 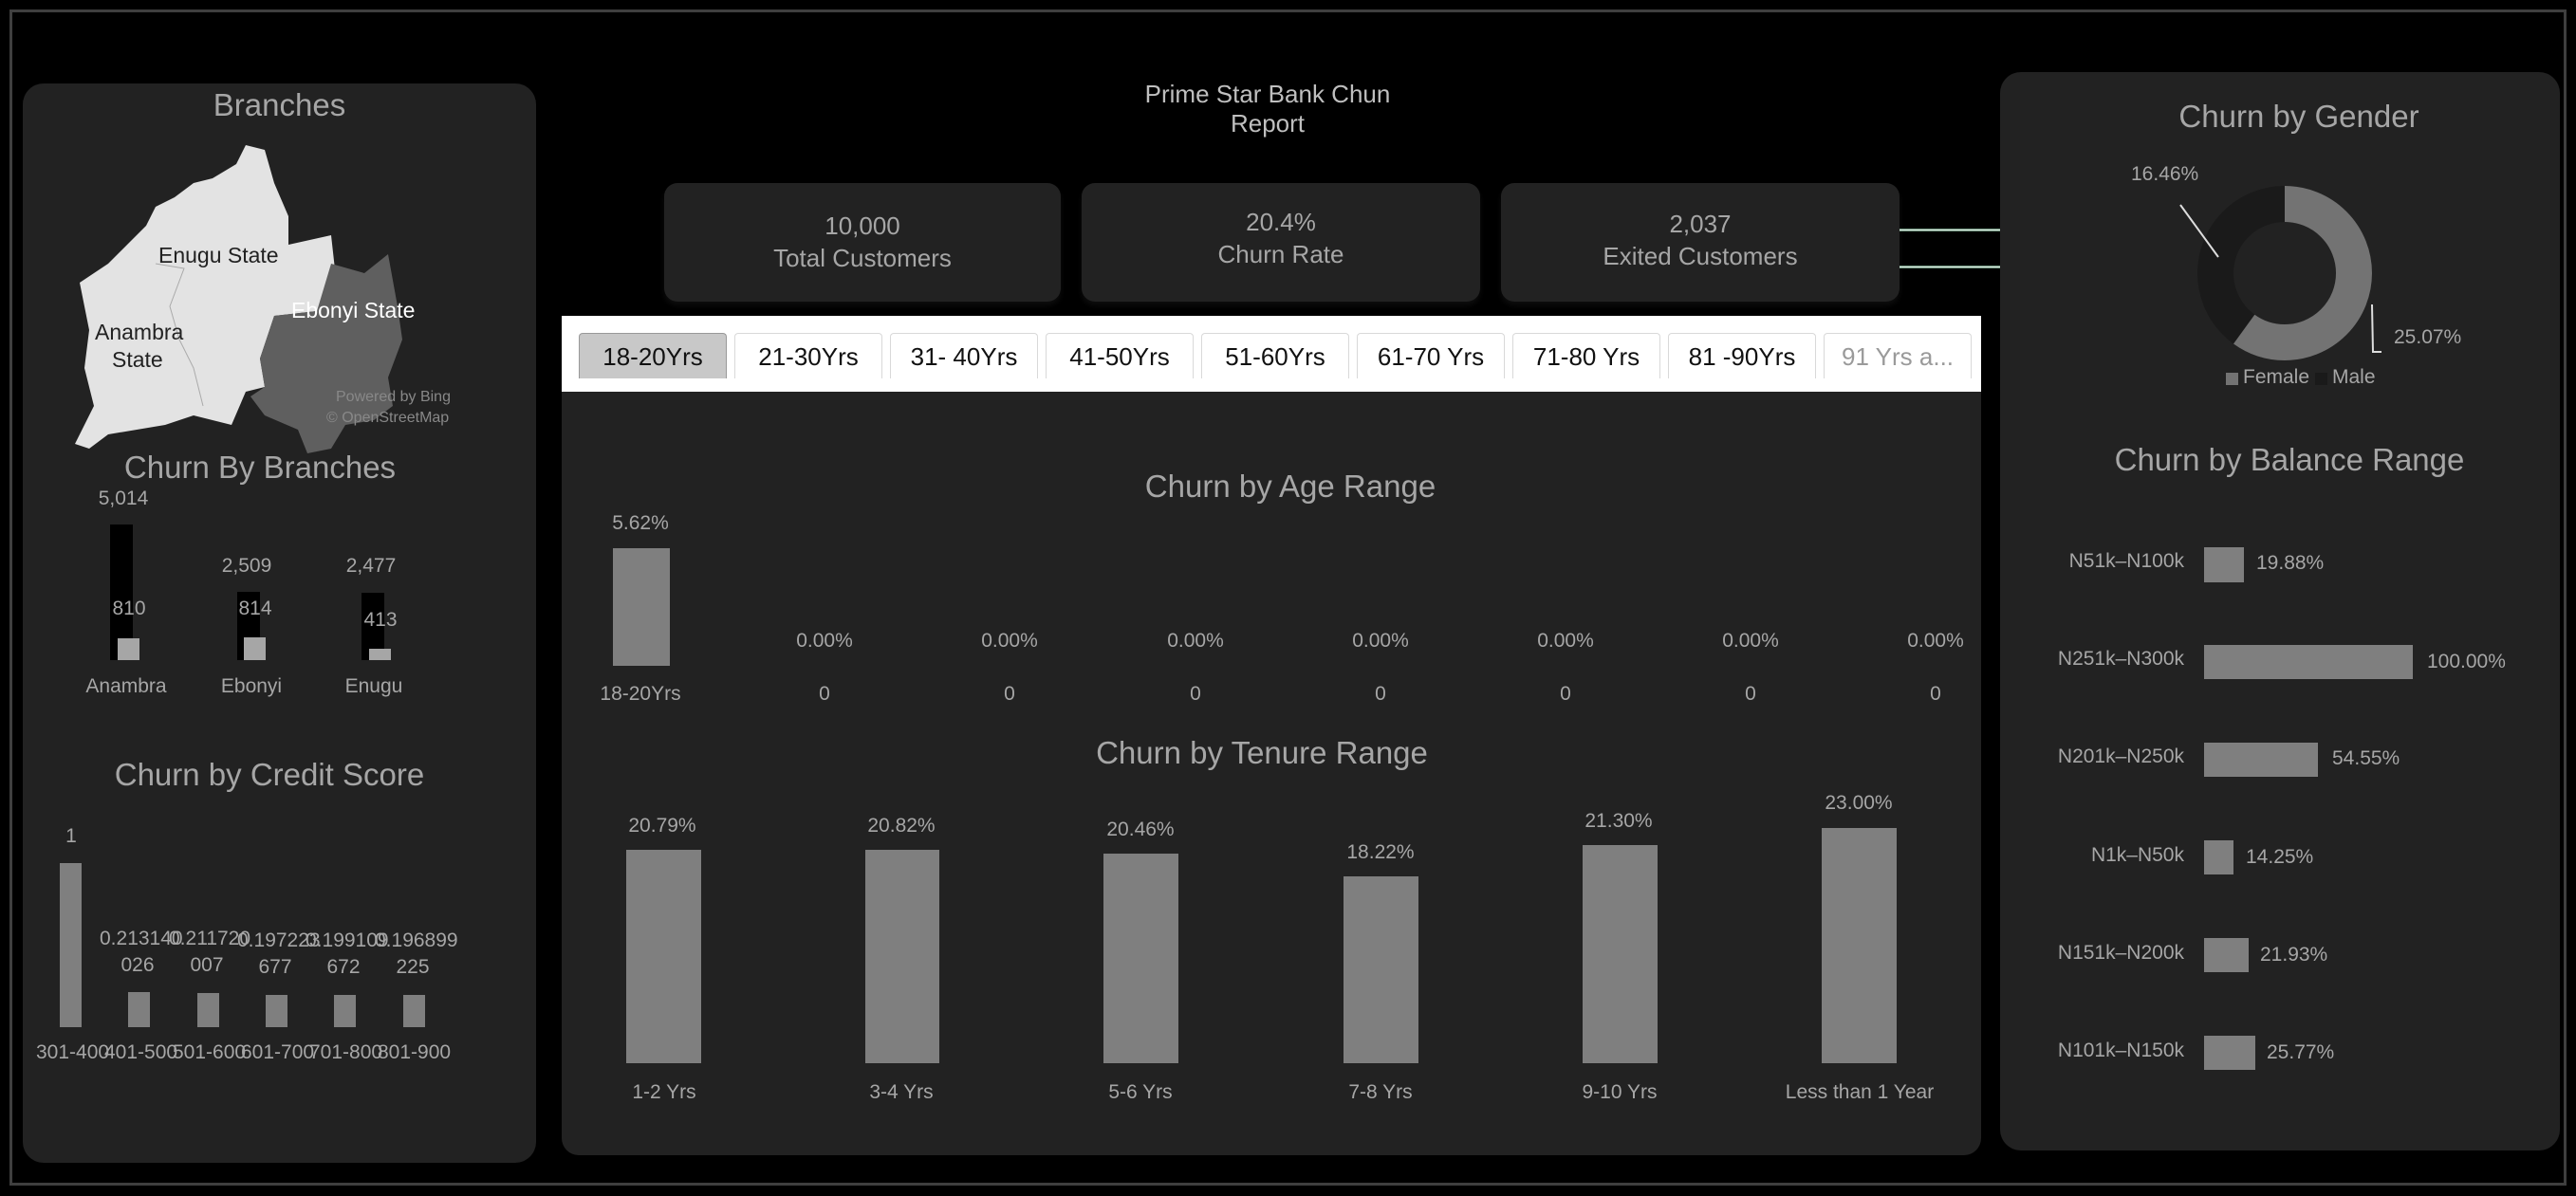 I want to click on data-label: 100.00%, so click(x=2466, y=661).